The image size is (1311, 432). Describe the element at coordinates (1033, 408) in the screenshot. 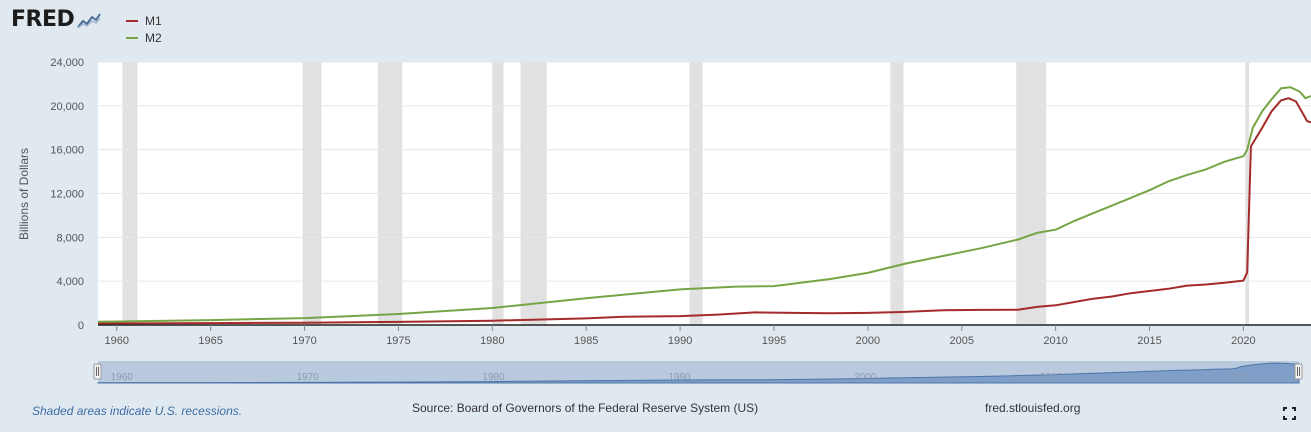

I see `site-url: fred.stlouisfed.org` at that location.